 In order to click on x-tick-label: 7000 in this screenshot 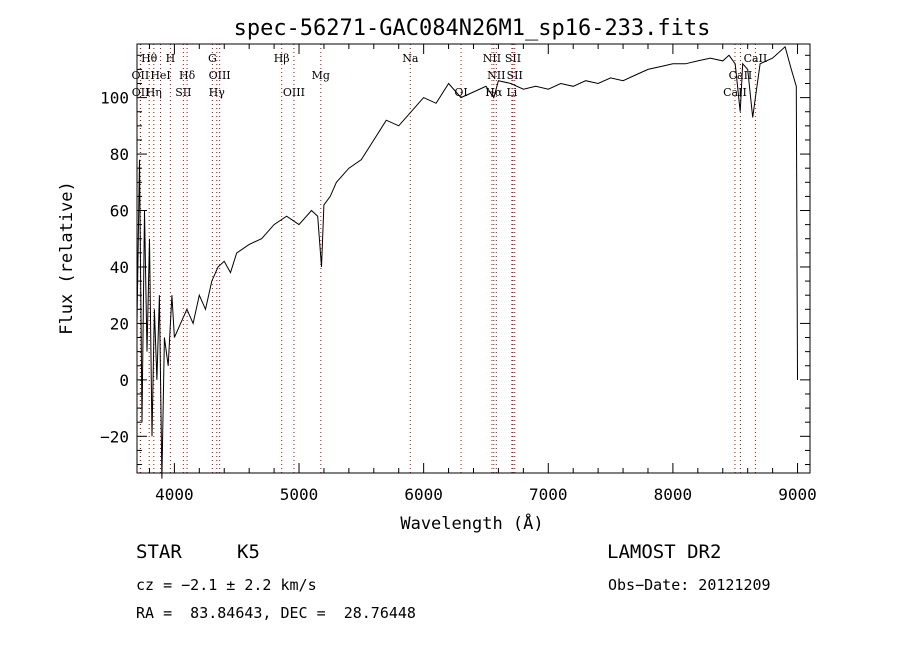, I will do `click(548, 494)`.